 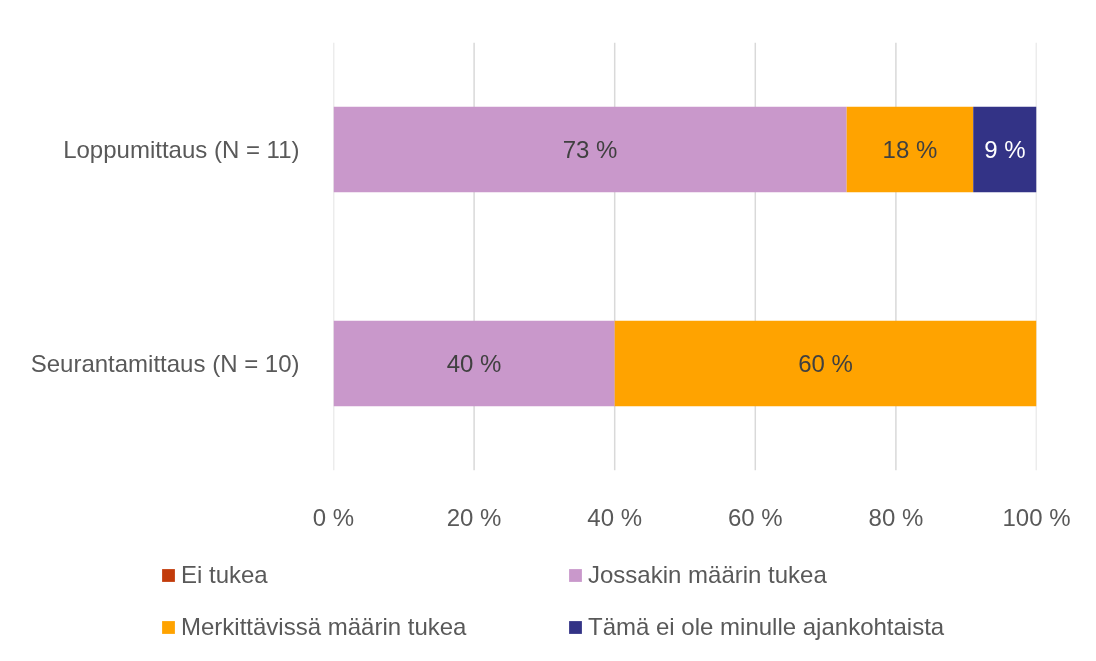 I want to click on legend-label: Tämä ei ole minulle ajankohtaista, so click(x=767, y=627).